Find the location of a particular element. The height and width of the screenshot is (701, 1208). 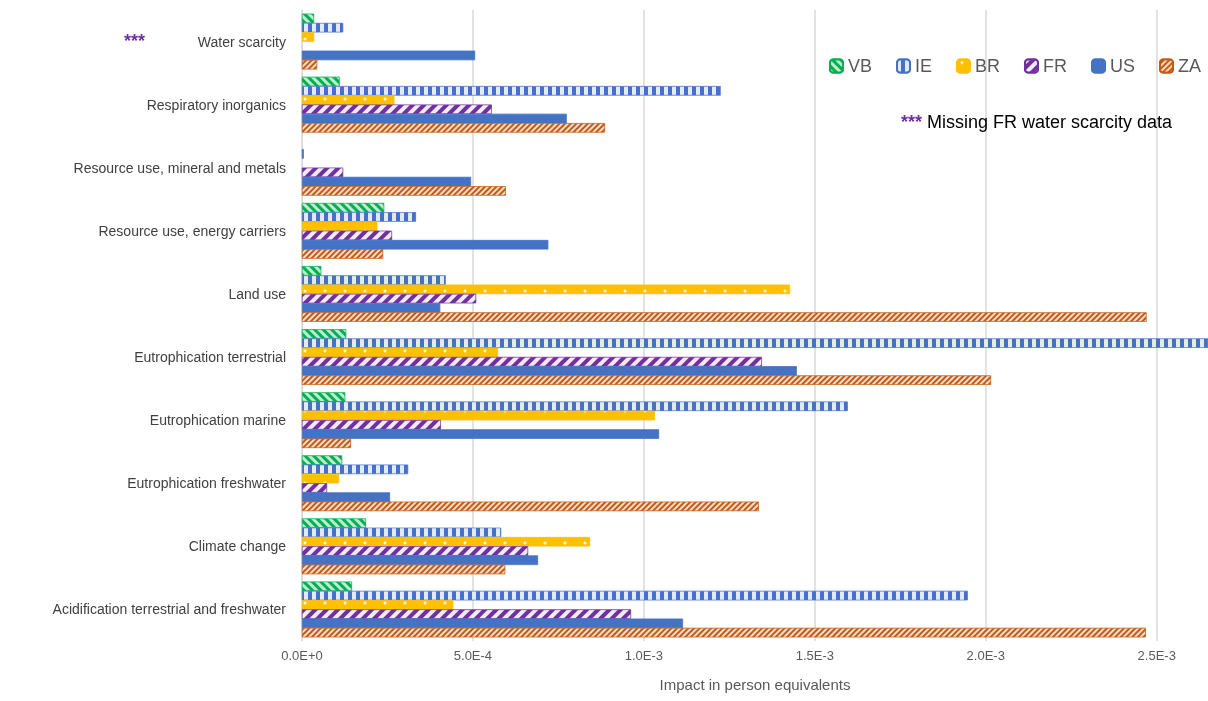

x-tick-label: 2.0E-3 is located at coordinates (985, 655).